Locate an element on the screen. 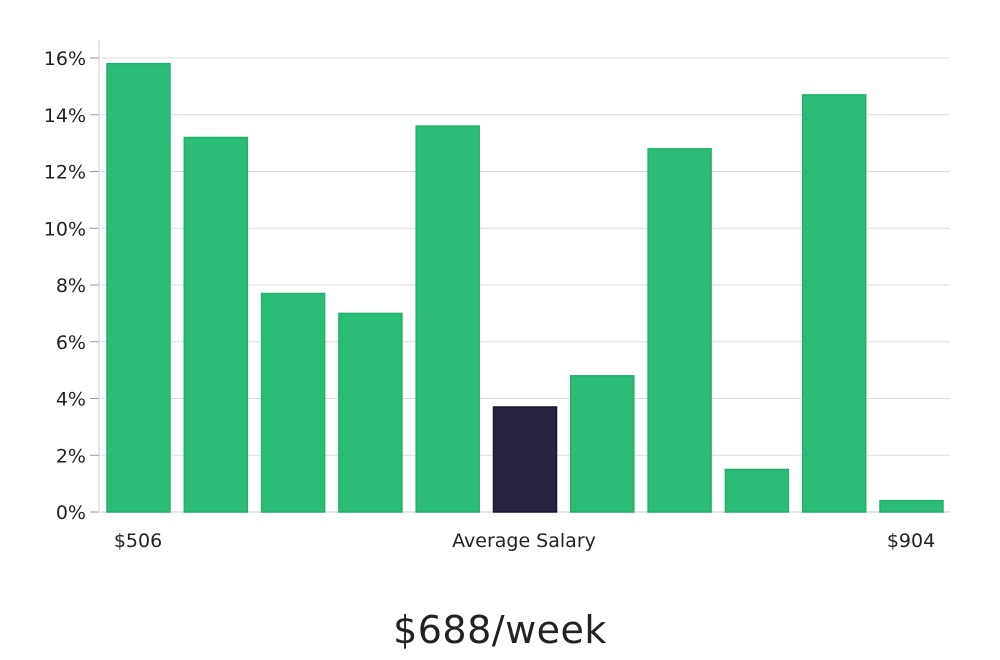 This screenshot has height=660, width=1000. x-label-center: Average Salary is located at coordinates (524, 541).